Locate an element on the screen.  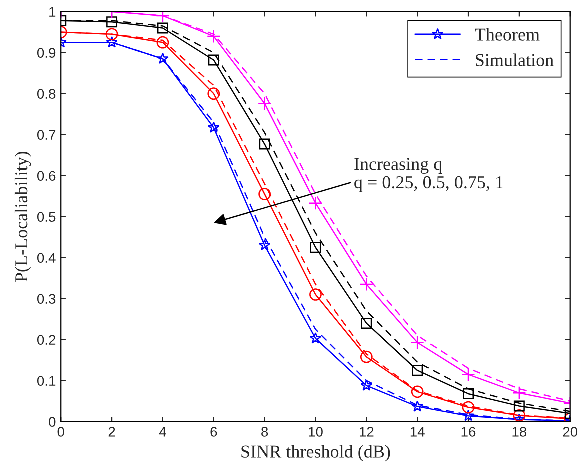
x-tick-label: 10 is located at coordinates (316, 432).